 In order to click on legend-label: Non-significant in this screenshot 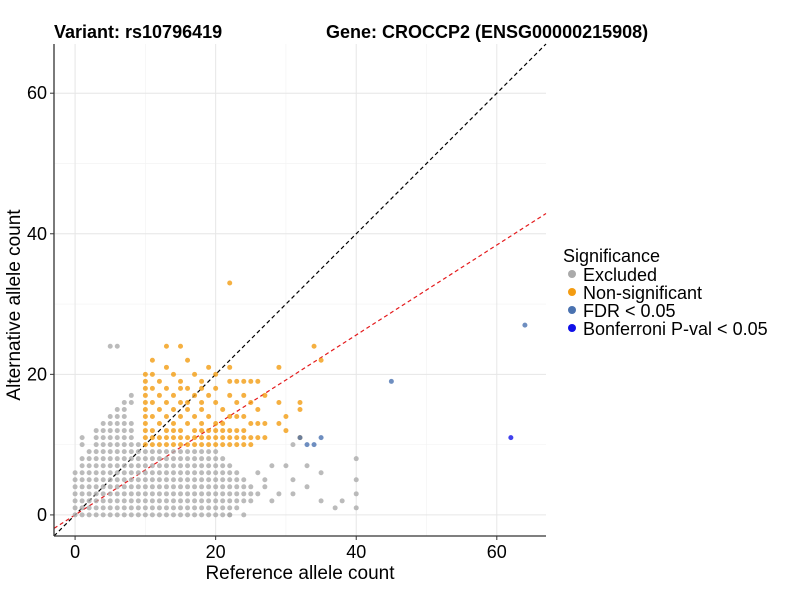, I will do `click(642, 293)`.